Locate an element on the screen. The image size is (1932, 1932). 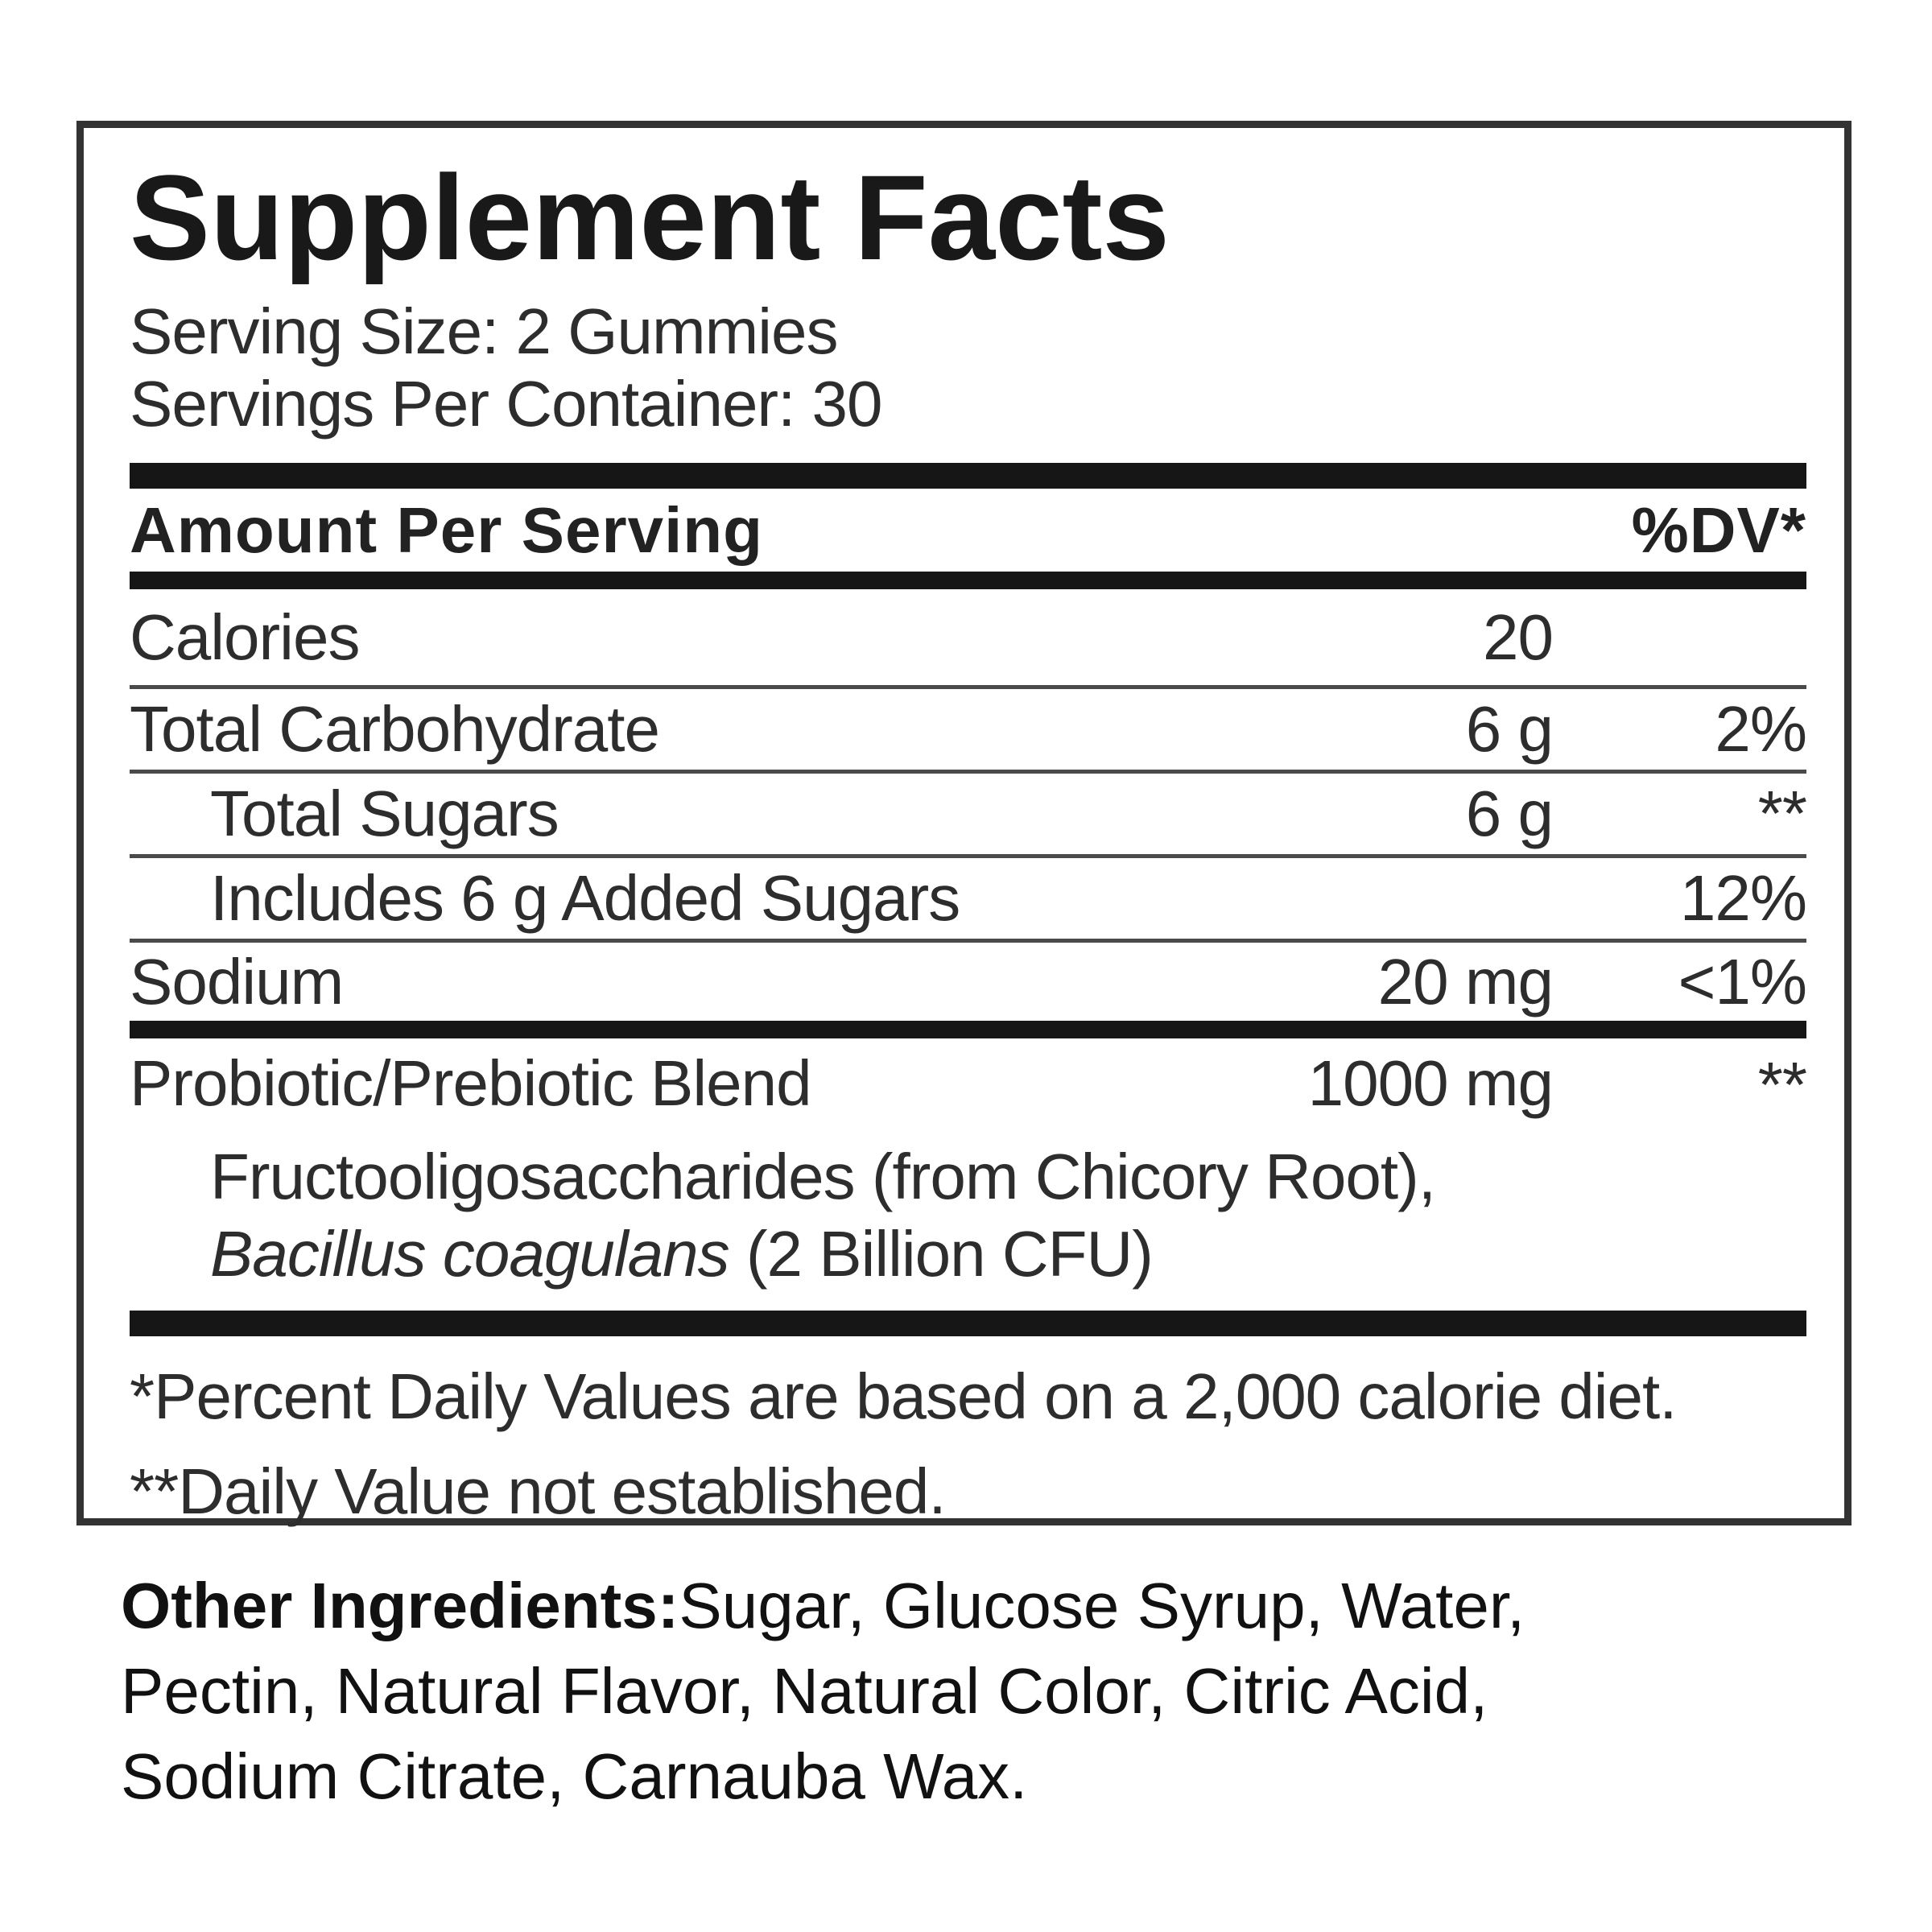
nutrient-name: Probiotic/Prebiotic Blend is located at coordinates (471, 1083).